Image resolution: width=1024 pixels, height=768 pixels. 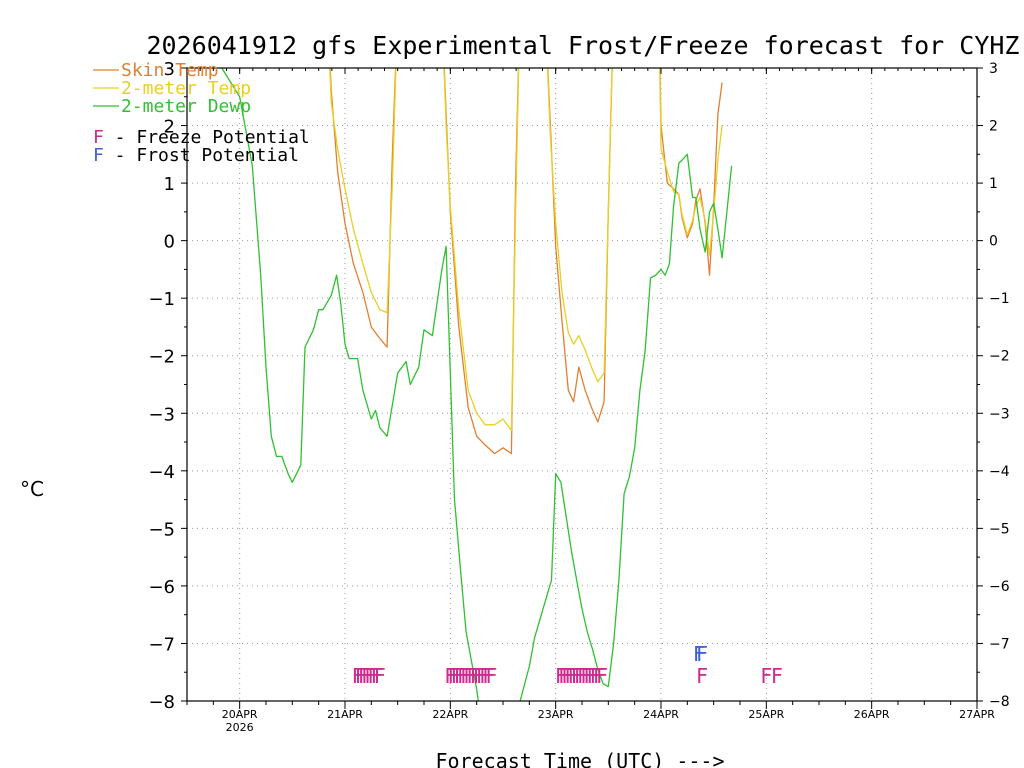 What do you see at coordinates (993, 69) in the screenshot?
I see `y-tick-label-right: 3` at bounding box center [993, 69].